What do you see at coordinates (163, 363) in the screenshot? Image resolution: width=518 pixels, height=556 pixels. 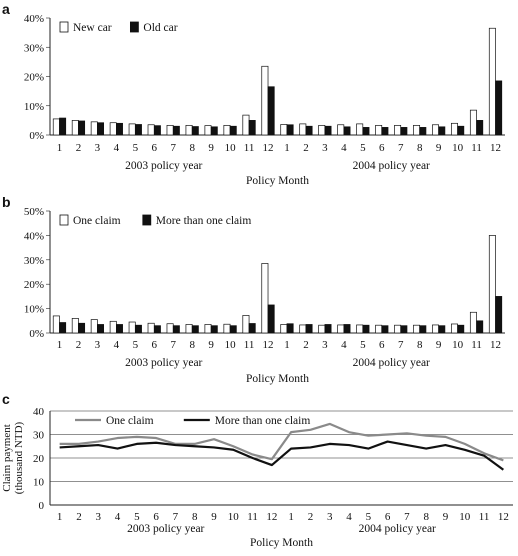 I see `group-label: 2003 policy year` at bounding box center [163, 363].